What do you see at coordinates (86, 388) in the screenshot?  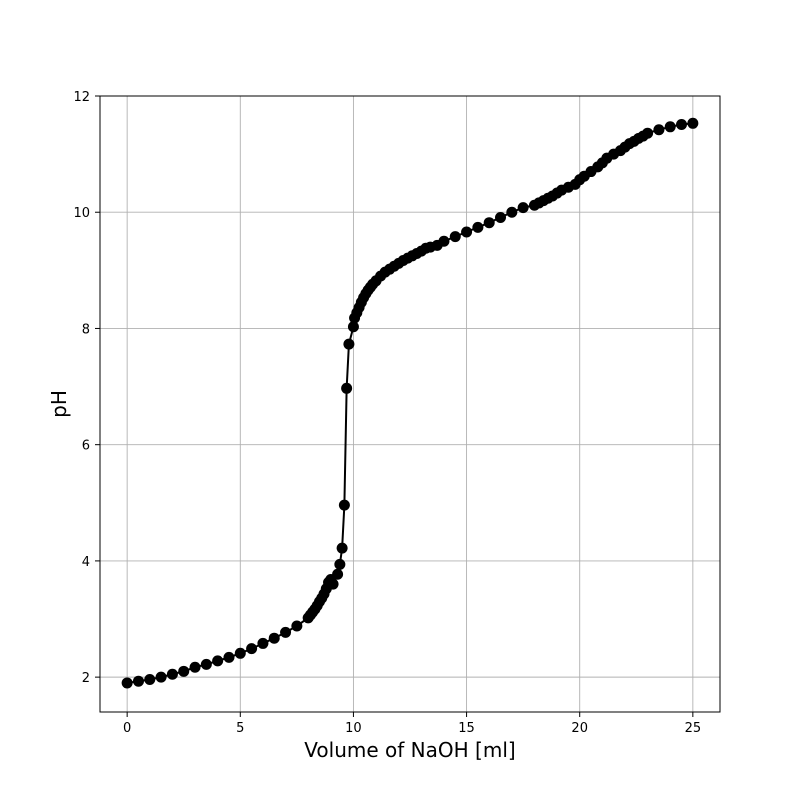 I see `y-axis-ticks: 2 4 6 8 10 12` at bounding box center [86, 388].